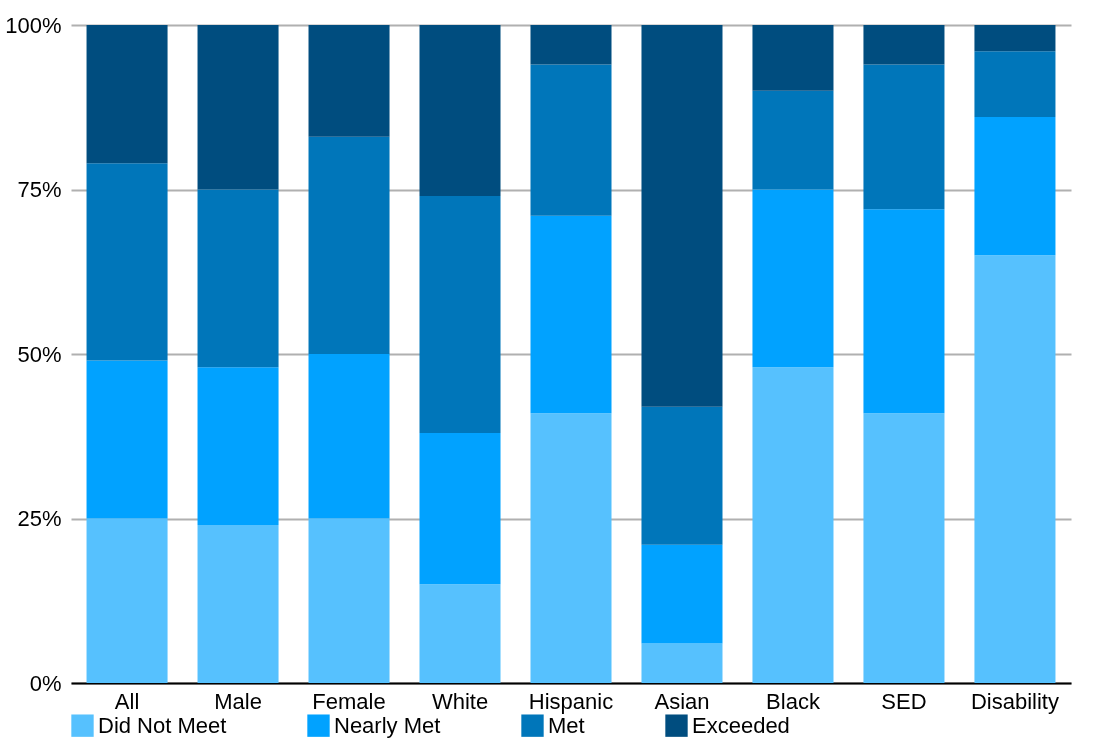 The image size is (1102, 751). I want to click on x-tick-label: Hispanic, so click(571, 701).